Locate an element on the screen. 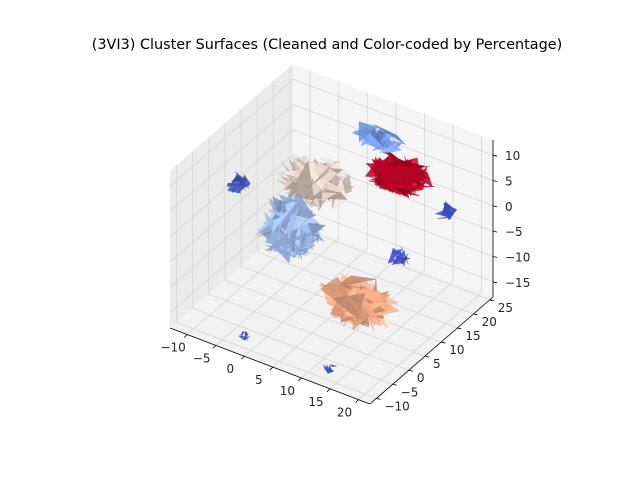 The image size is (640, 480). cluster-surface-c10 is located at coordinates (330, 369).